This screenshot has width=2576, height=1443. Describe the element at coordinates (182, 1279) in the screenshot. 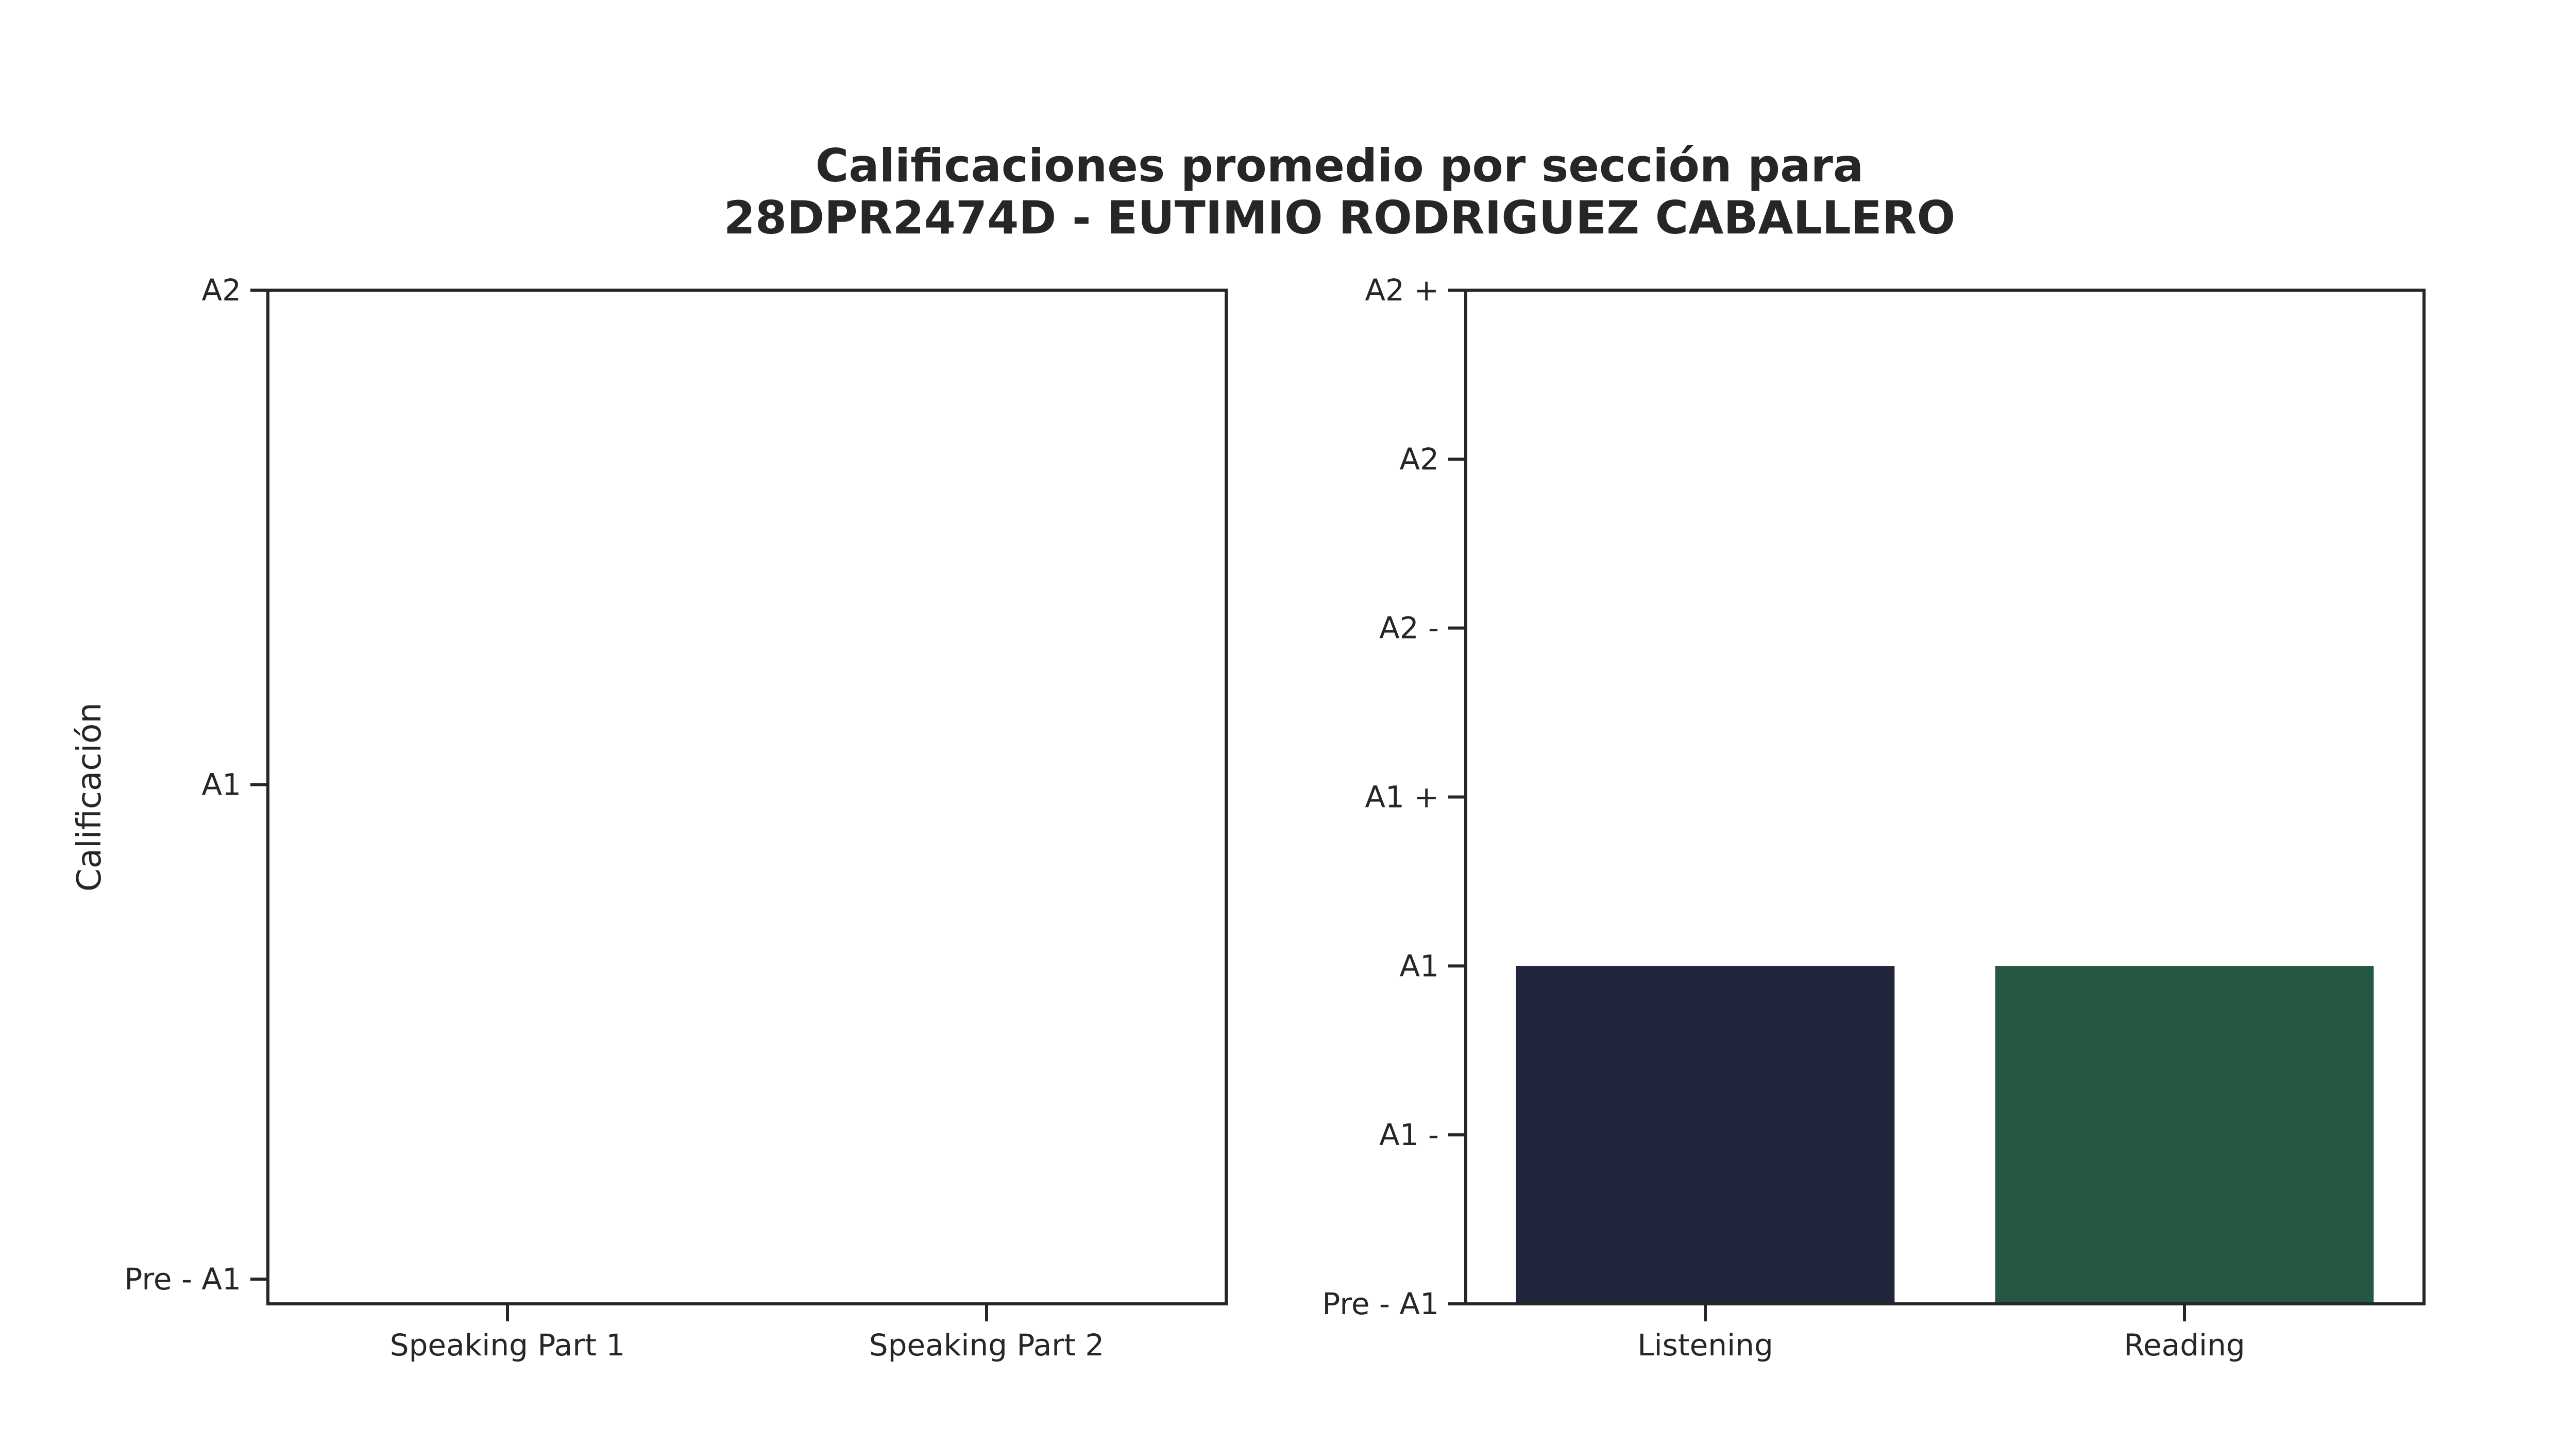

I see `left-y-tick-label-pre-a1: Pre - A1` at that location.